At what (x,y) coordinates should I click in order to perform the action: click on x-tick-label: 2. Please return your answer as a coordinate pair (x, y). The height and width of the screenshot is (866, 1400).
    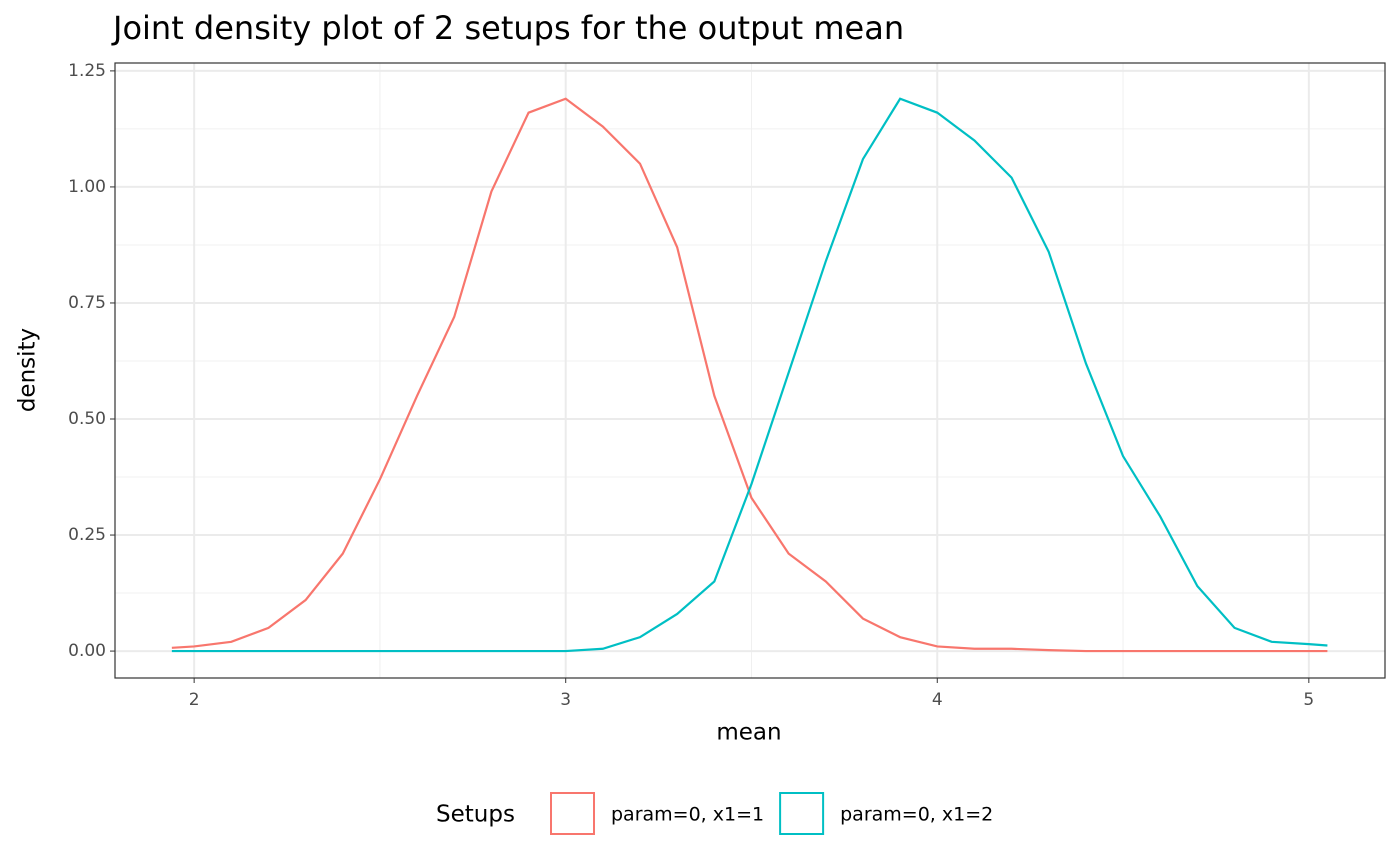
    Looking at the image, I should click on (194, 700).